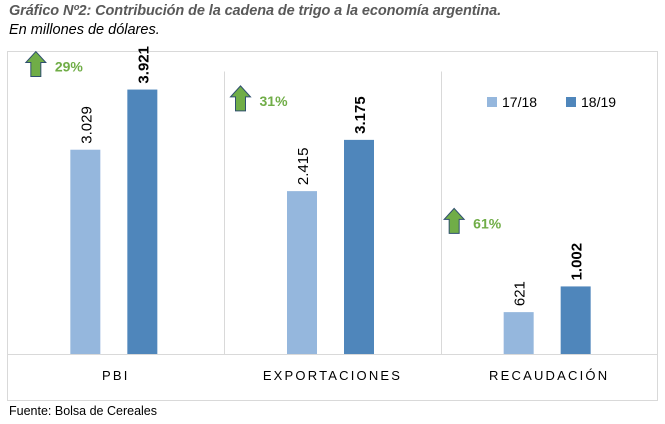 The height and width of the screenshot is (424, 665). I want to click on bar-17-18-pbi, so click(85, 251).